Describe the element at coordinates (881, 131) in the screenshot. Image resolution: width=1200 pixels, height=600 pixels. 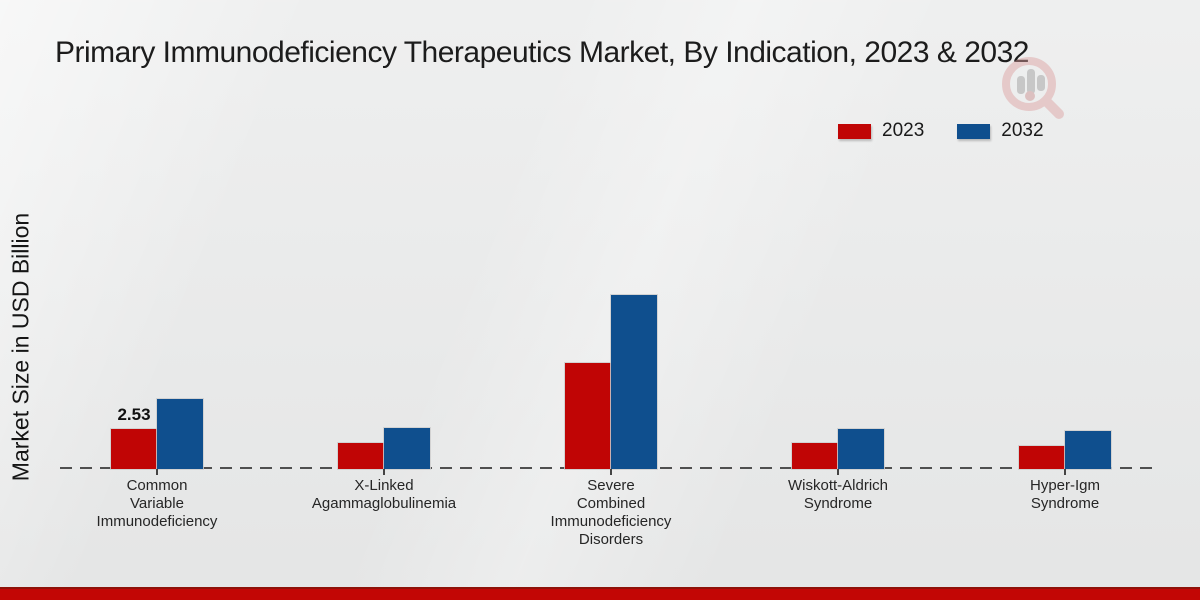
I see `legend-item-2023: 2023` at that location.